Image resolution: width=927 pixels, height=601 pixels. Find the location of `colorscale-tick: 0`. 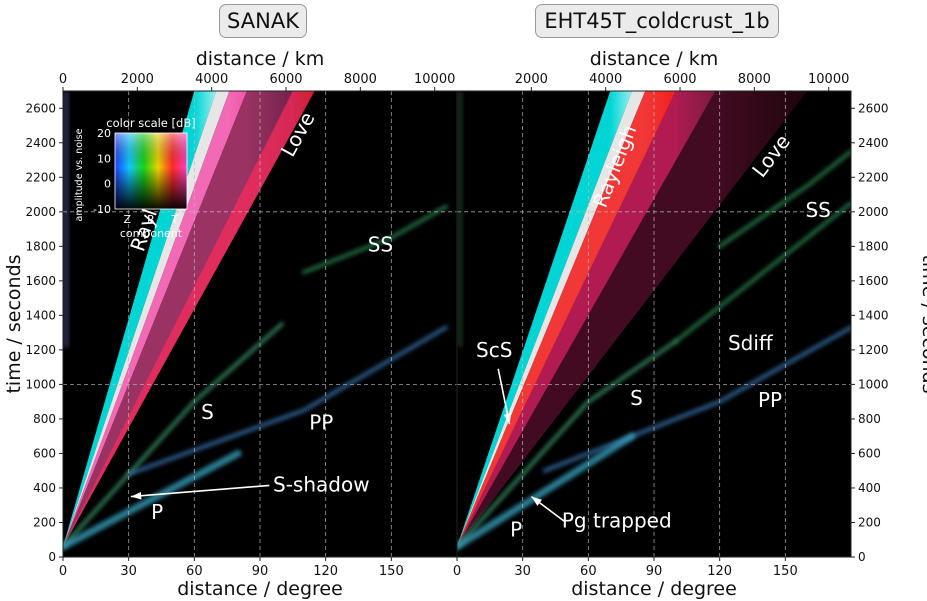

colorscale-tick: 0 is located at coordinates (107, 184).